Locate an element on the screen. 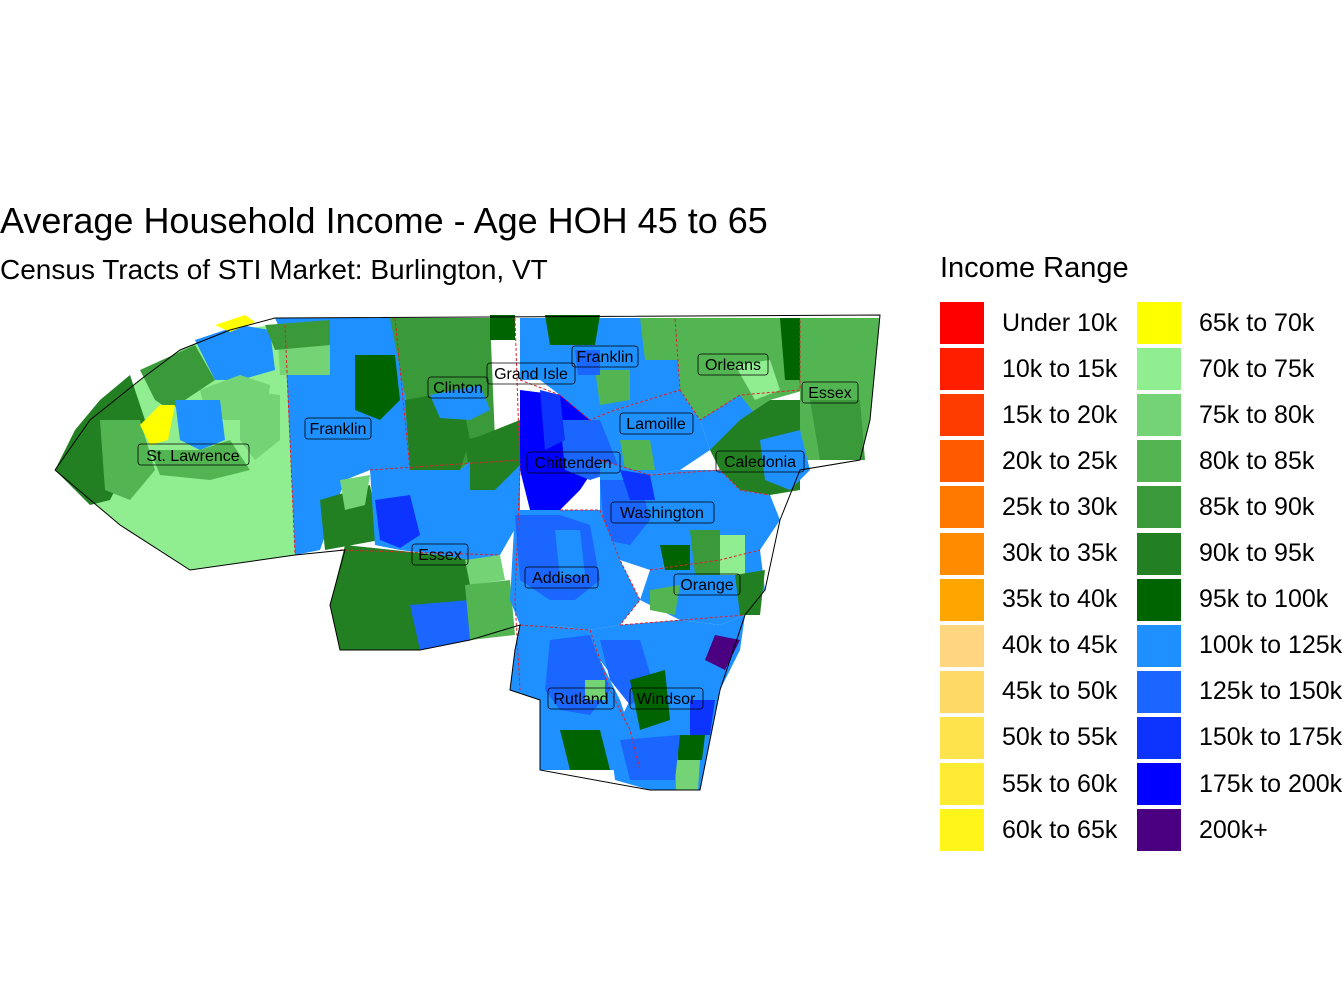 This screenshot has height=1008, width=1344. legend-label: 40k to 45k is located at coordinates (1060, 645).